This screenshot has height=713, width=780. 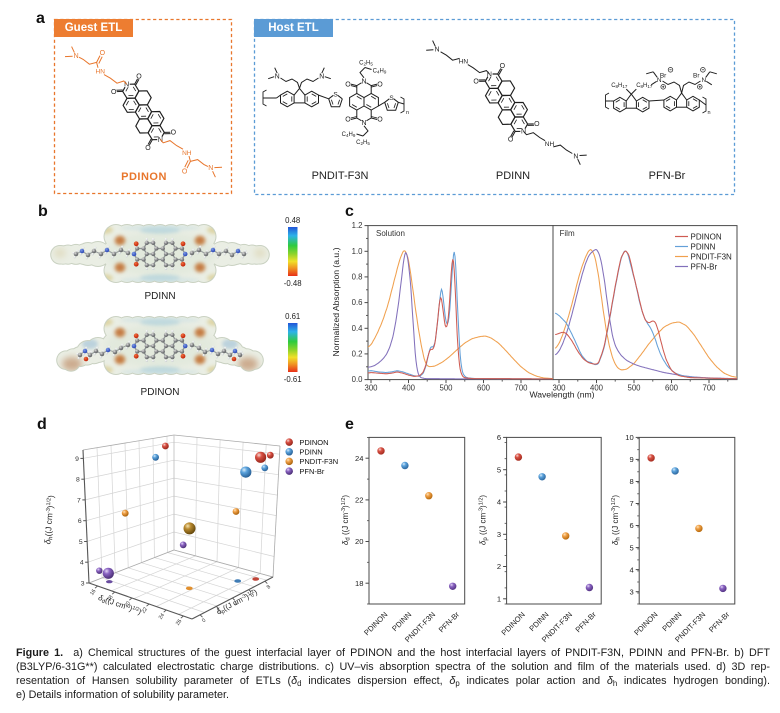 I want to click on svg-text: Br, so click(x=696, y=75).